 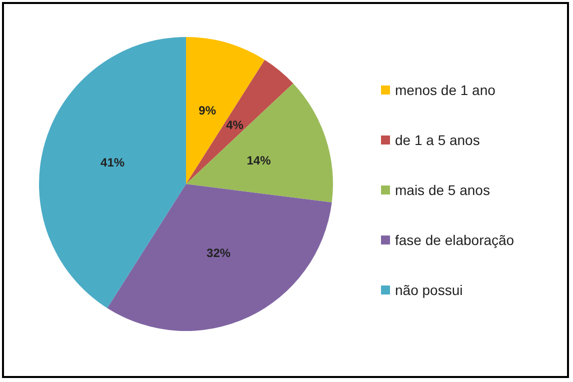 I want to click on data-label: 9%, so click(x=207, y=111).